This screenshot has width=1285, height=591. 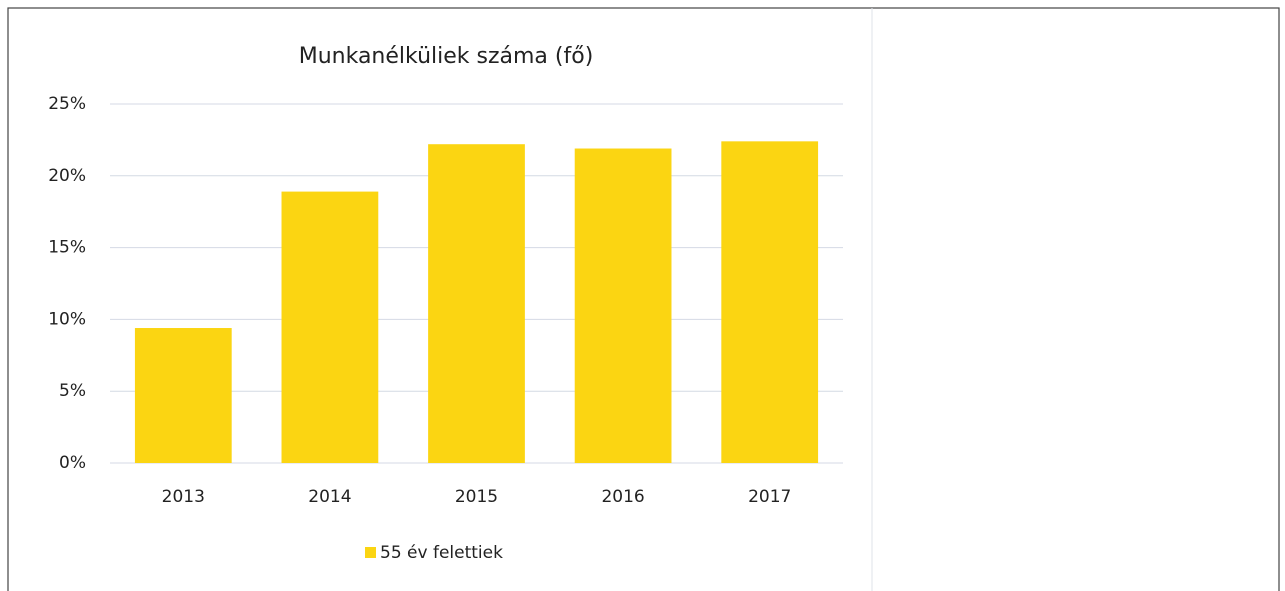 What do you see at coordinates (370, 552) in the screenshot?
I see `legend-swatch` at bounding box center [370, 552].